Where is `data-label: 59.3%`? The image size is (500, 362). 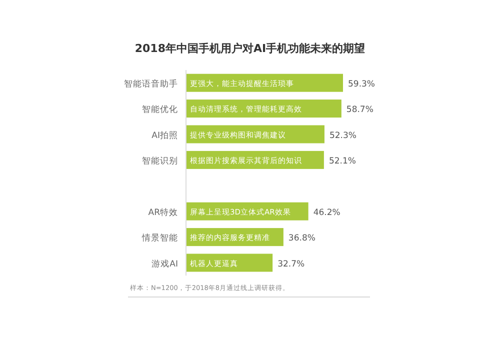
data-label: 59.3% is located at coordinates (362, 84).